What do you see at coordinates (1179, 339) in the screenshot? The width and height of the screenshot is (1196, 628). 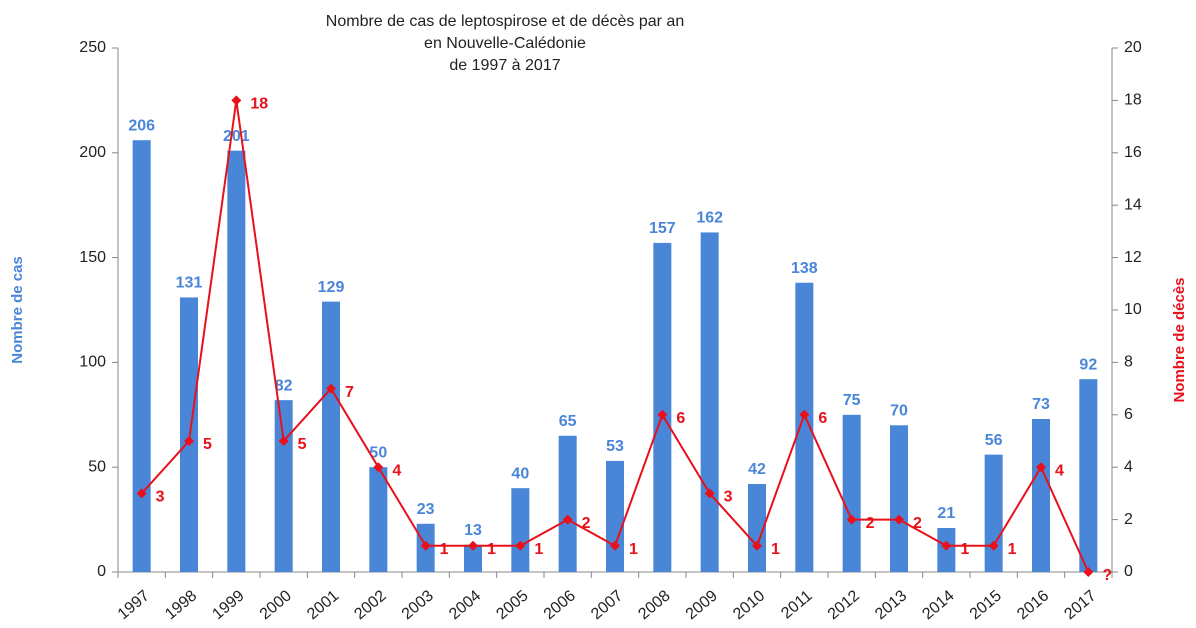 I see `y2-axis-label: Nombre de décès` at bounding box center [1179, 339].